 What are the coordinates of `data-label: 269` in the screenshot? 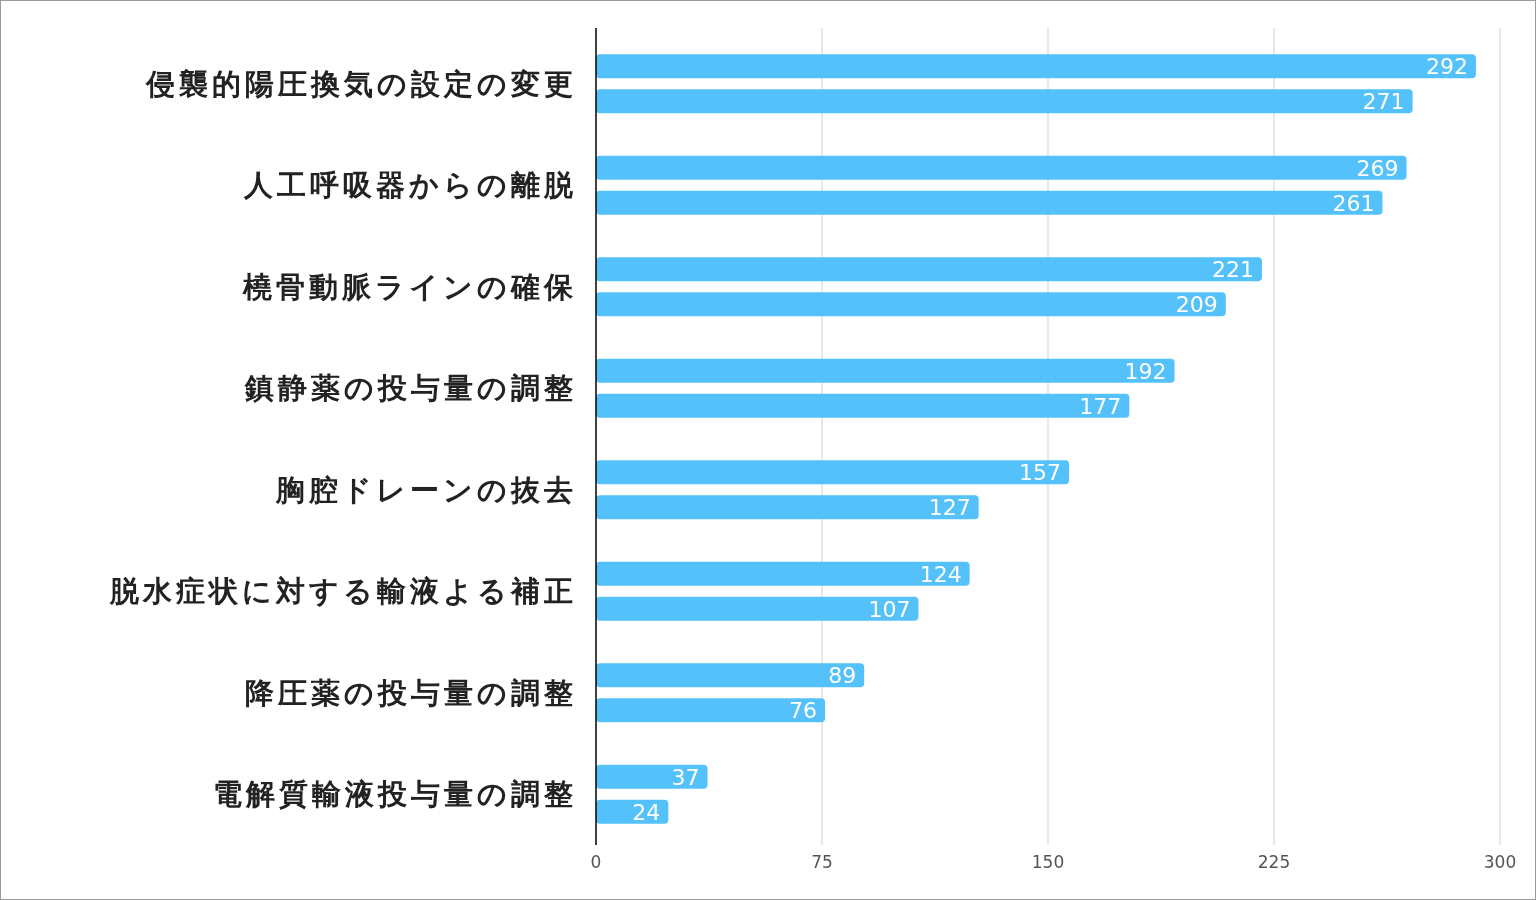 It's located at (1377, 168).